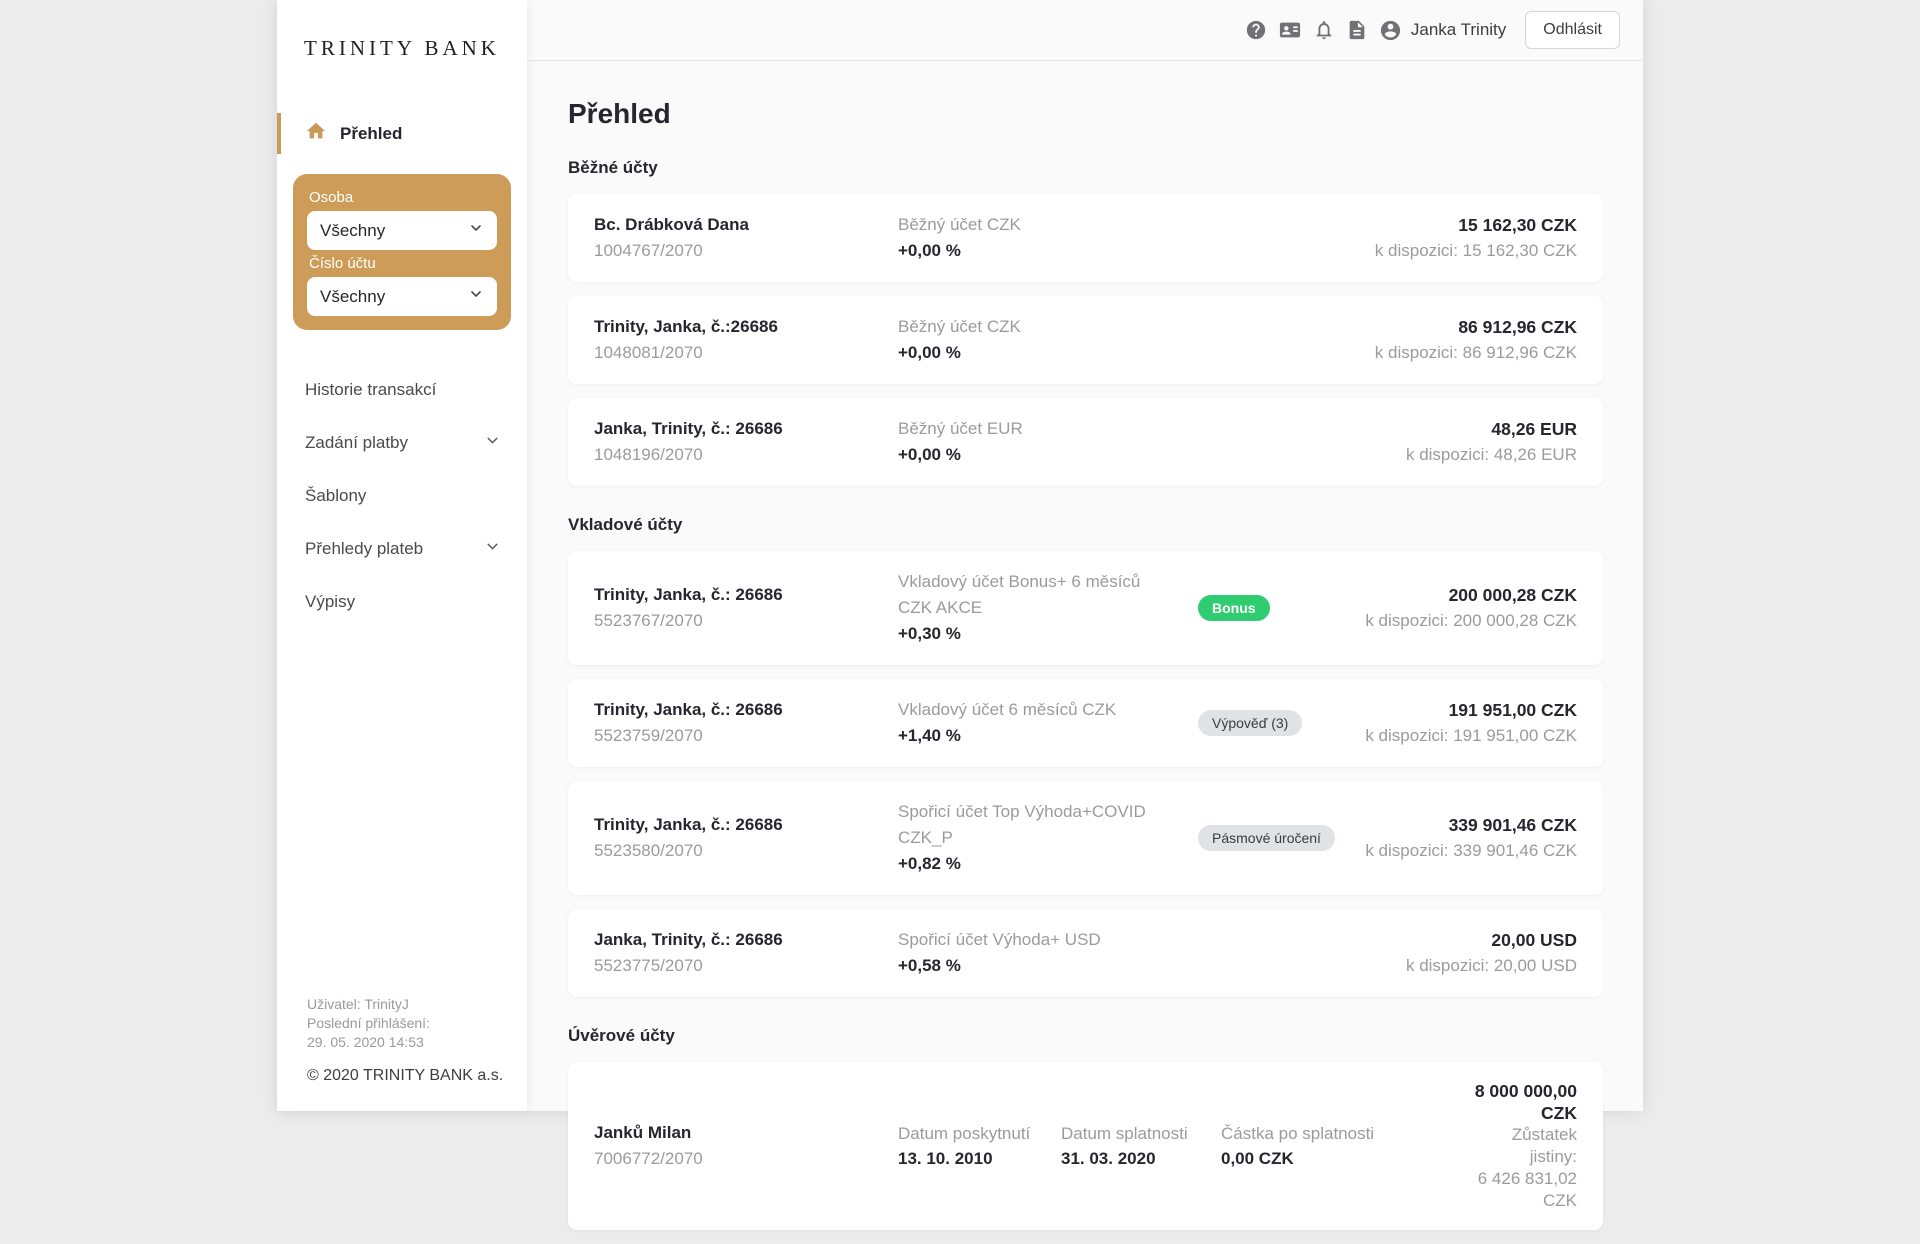  Describe the element at coordinates (1512, 595) in the screenshot. I see `account-balance: 200 000,28 CZK` at that location.